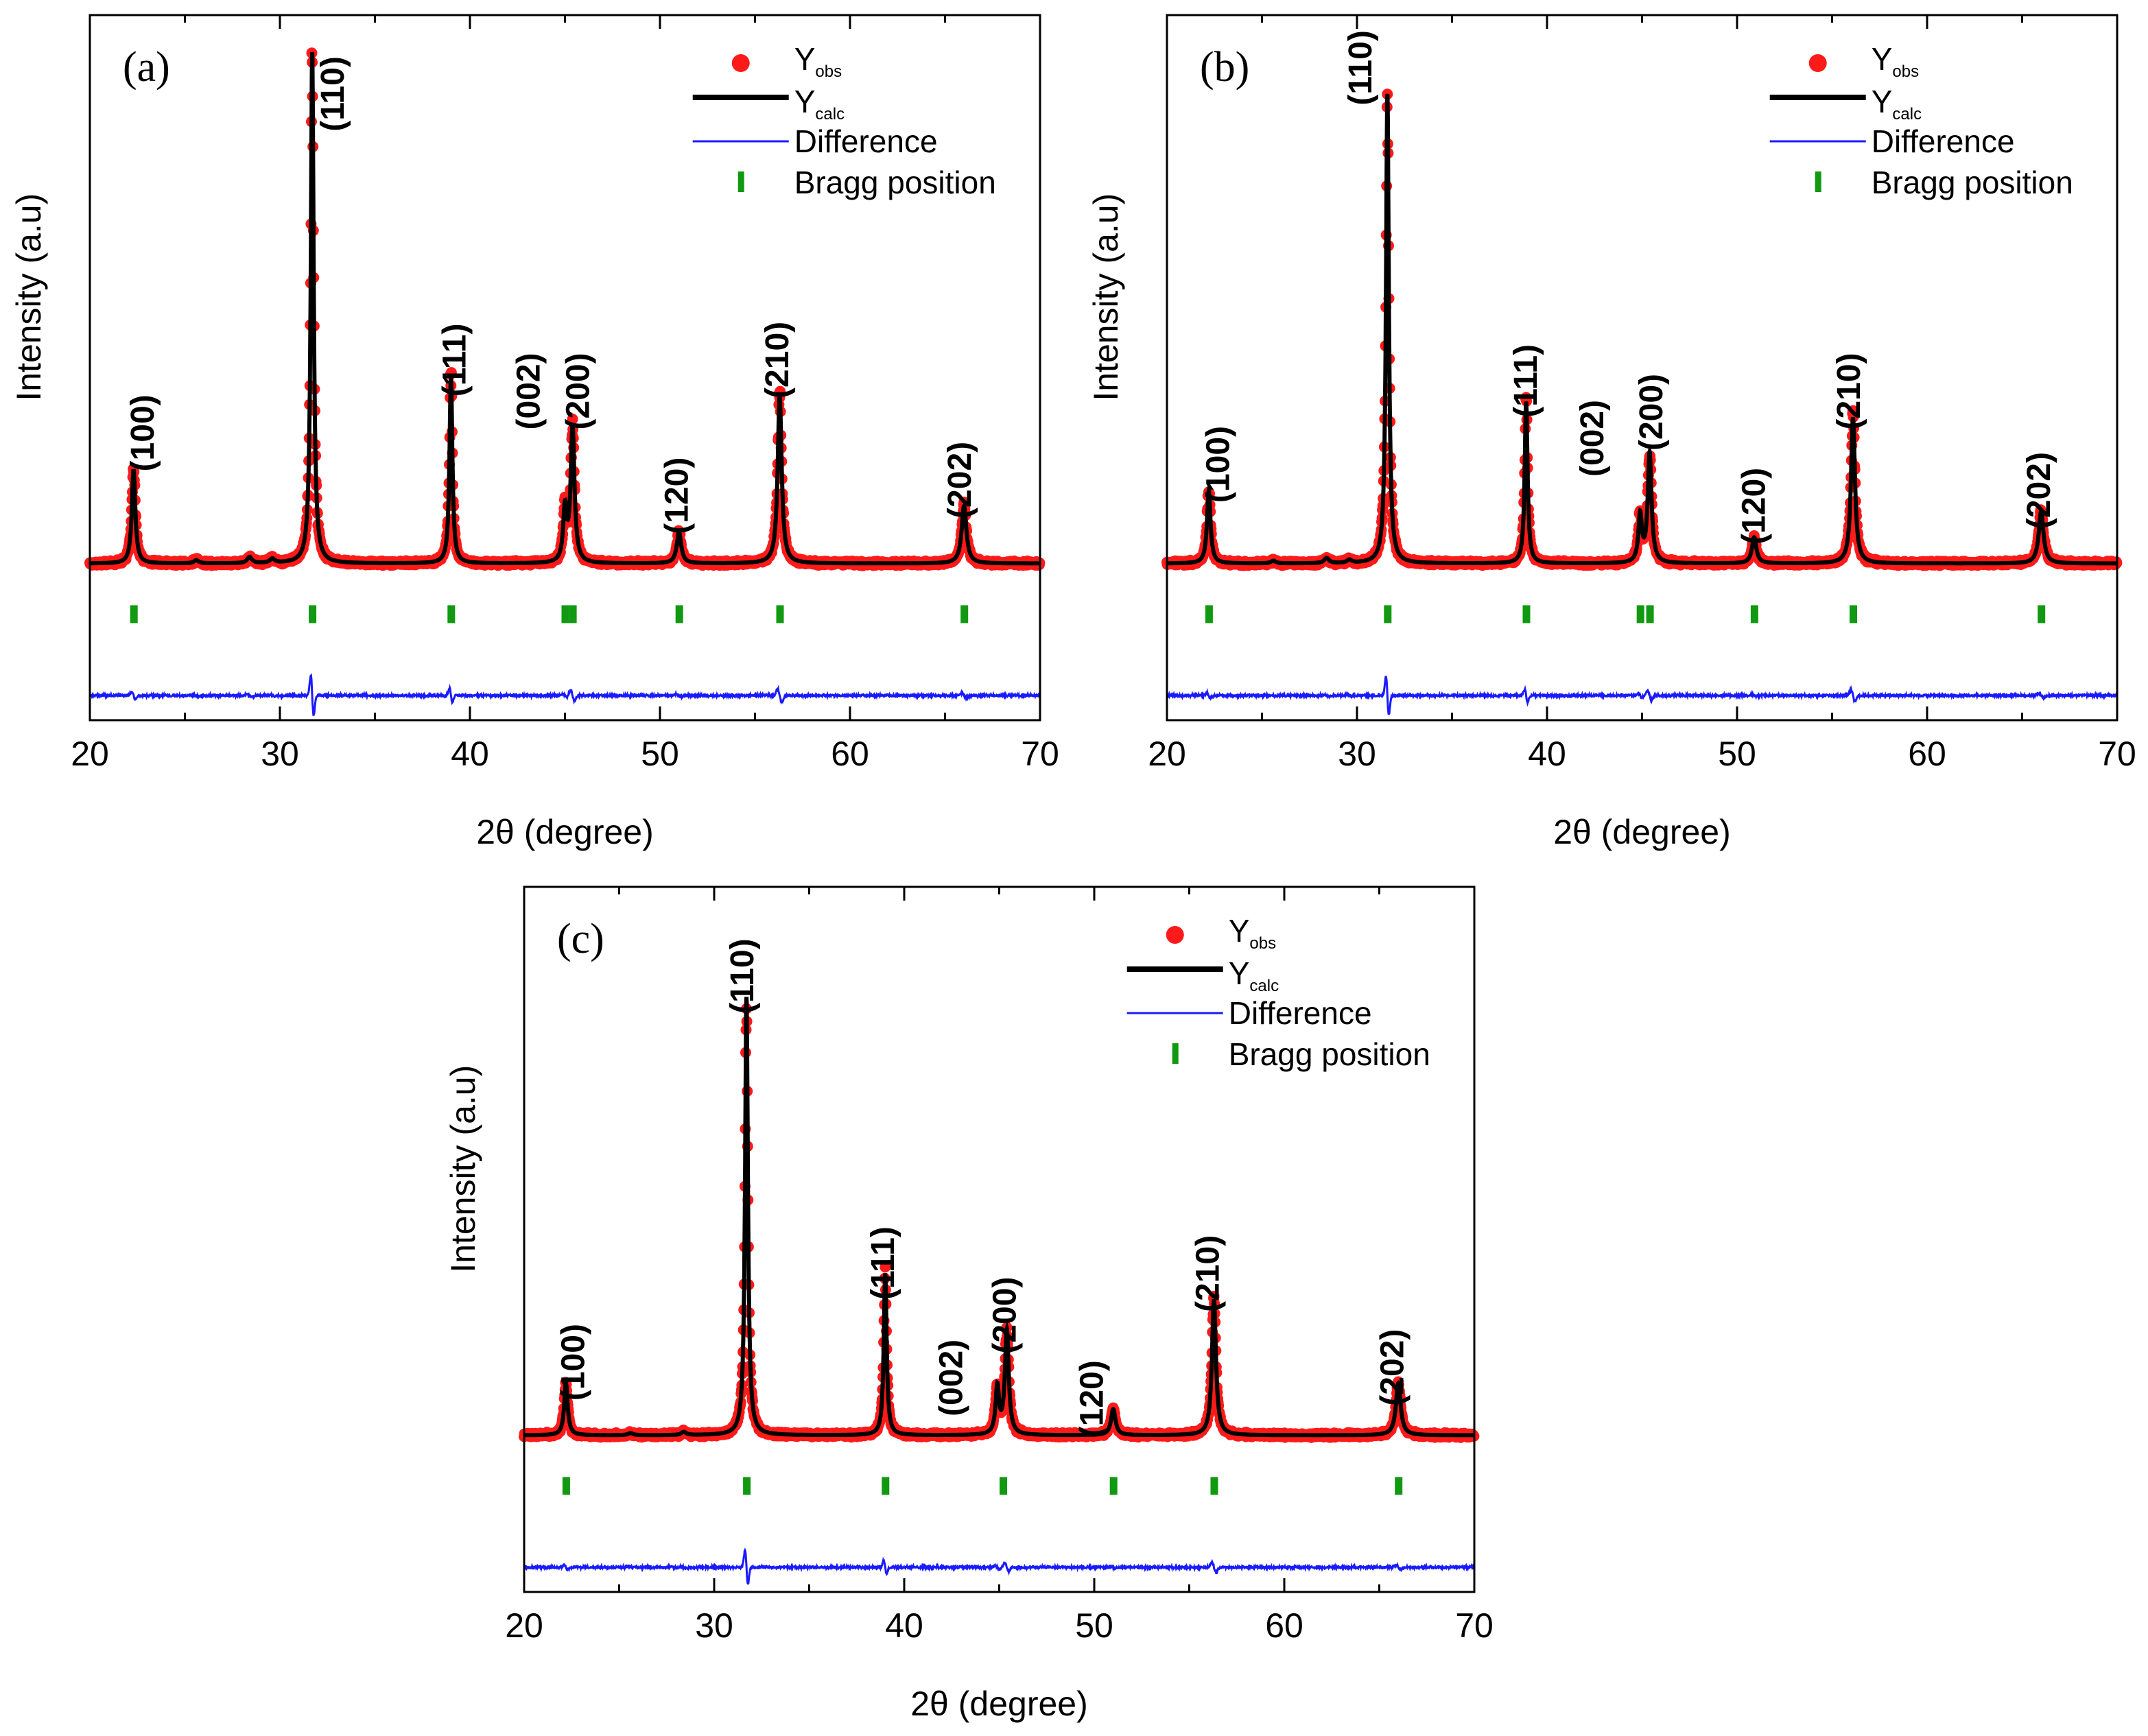  I want to click on peak-label: (120), so click(677, 496).